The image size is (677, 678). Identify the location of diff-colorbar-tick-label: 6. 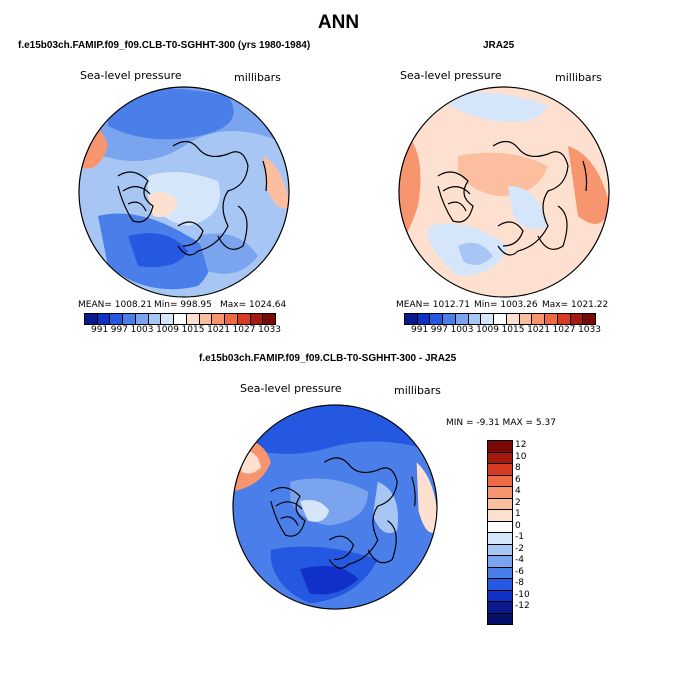
(518, 479).